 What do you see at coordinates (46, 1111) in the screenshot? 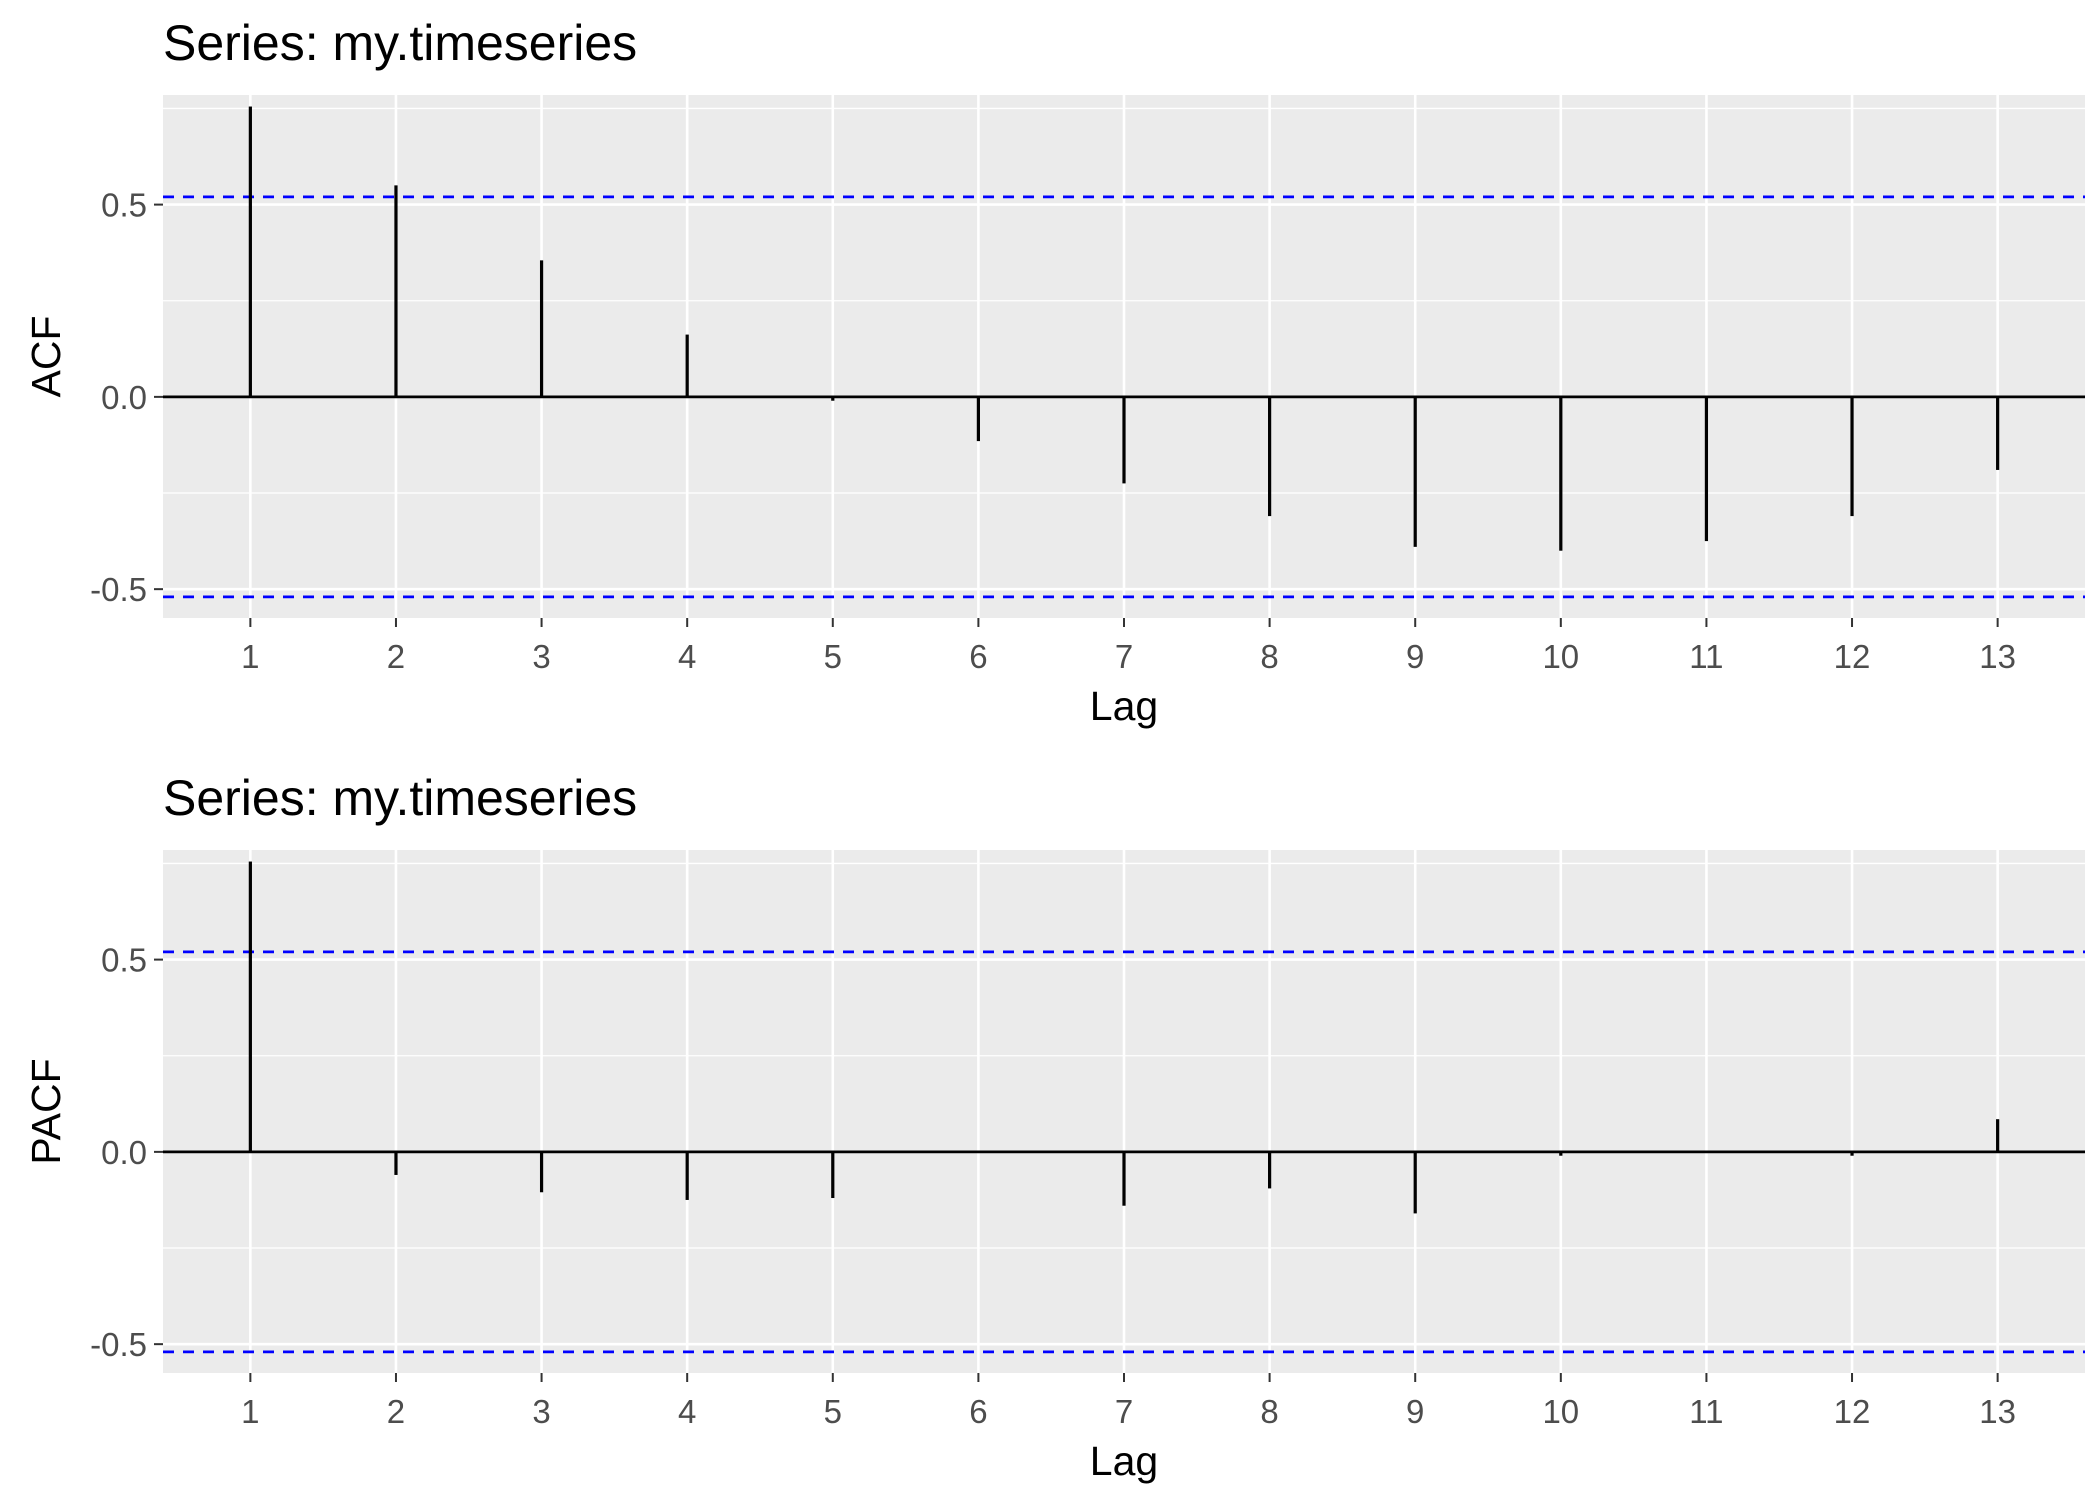
I see `pacf-y-axis-title: PACF` at bounding box center [46, 1111].